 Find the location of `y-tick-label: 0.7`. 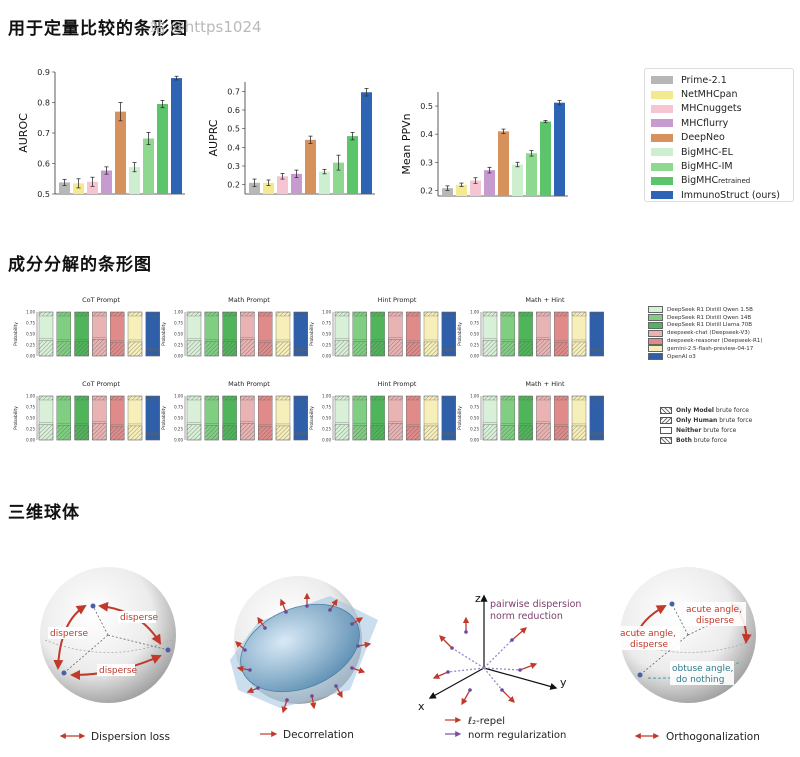

y-tick-label: 0.7 is located at coordinates (43, 133).